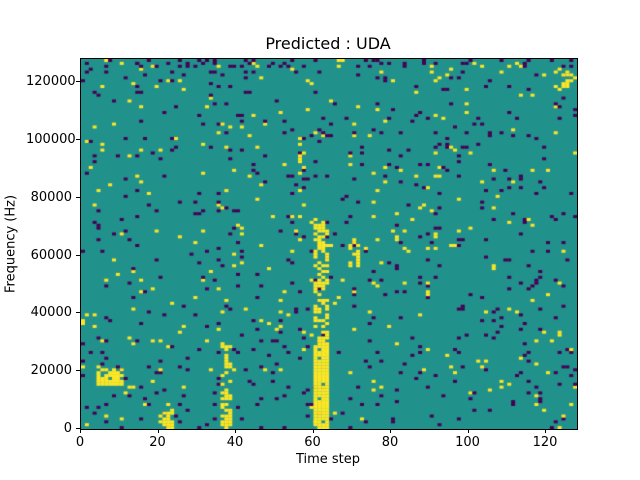 The image size is (640, 480). Describe the element at coordinates (51, 371) in the screenshot. I see `y-tick-label: 20000` at that location.